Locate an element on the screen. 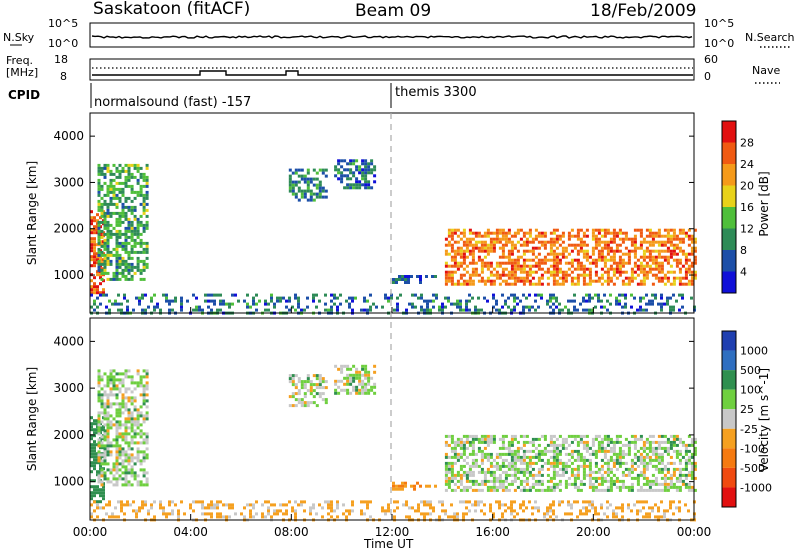 The width and height of the screenshot is (800, 558). velocity-colorbar-tick: 1000 is located at coordinates (754, 351).